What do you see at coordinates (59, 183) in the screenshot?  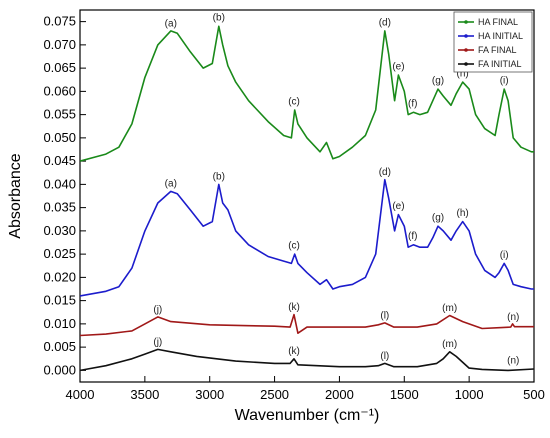 I see `y-tick-label: 0.040` at bounding box center [59, 183].